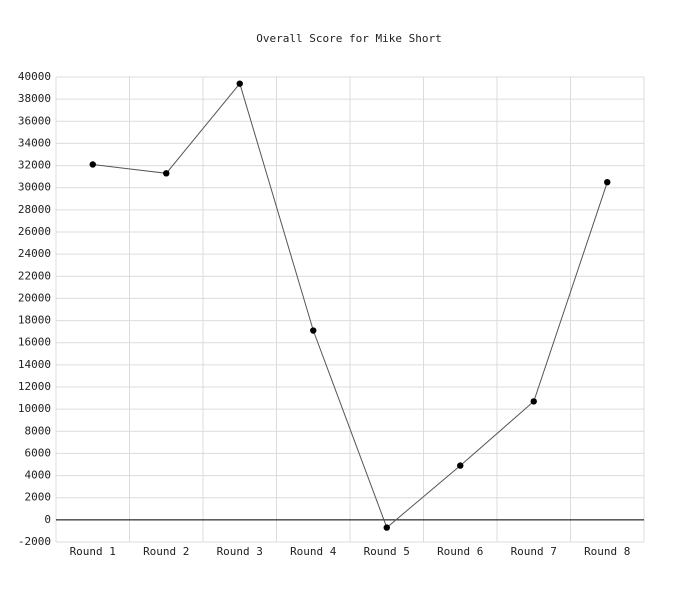  Describe the element at coordinates (34, 231) in the screenshot. I see `y-tick-label: 26000` at that location.